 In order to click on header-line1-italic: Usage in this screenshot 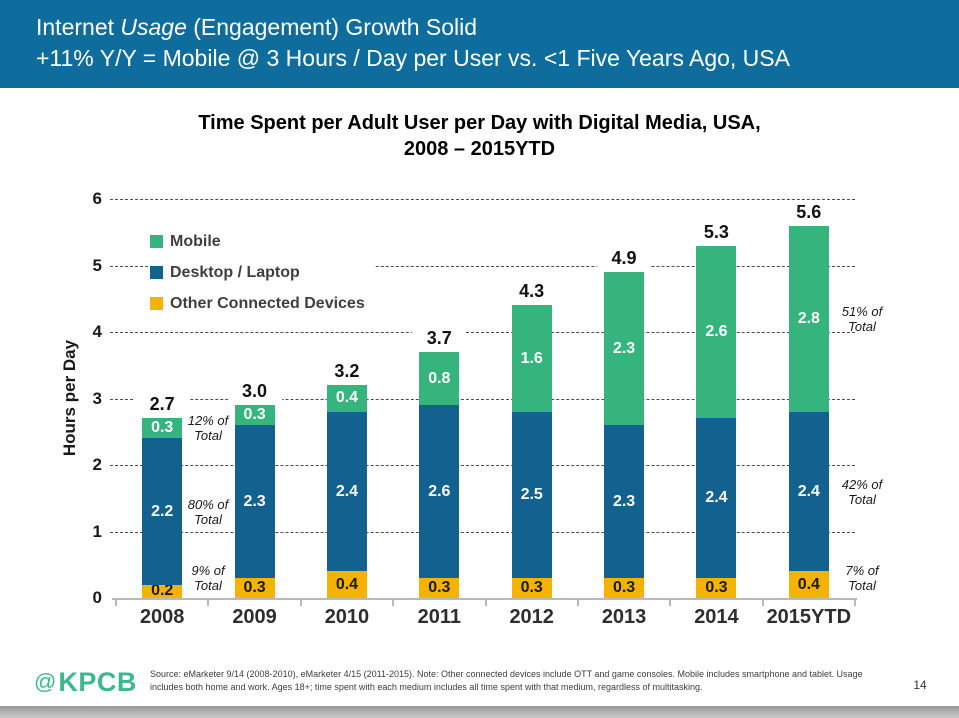, I will do `click(153, 27)`.